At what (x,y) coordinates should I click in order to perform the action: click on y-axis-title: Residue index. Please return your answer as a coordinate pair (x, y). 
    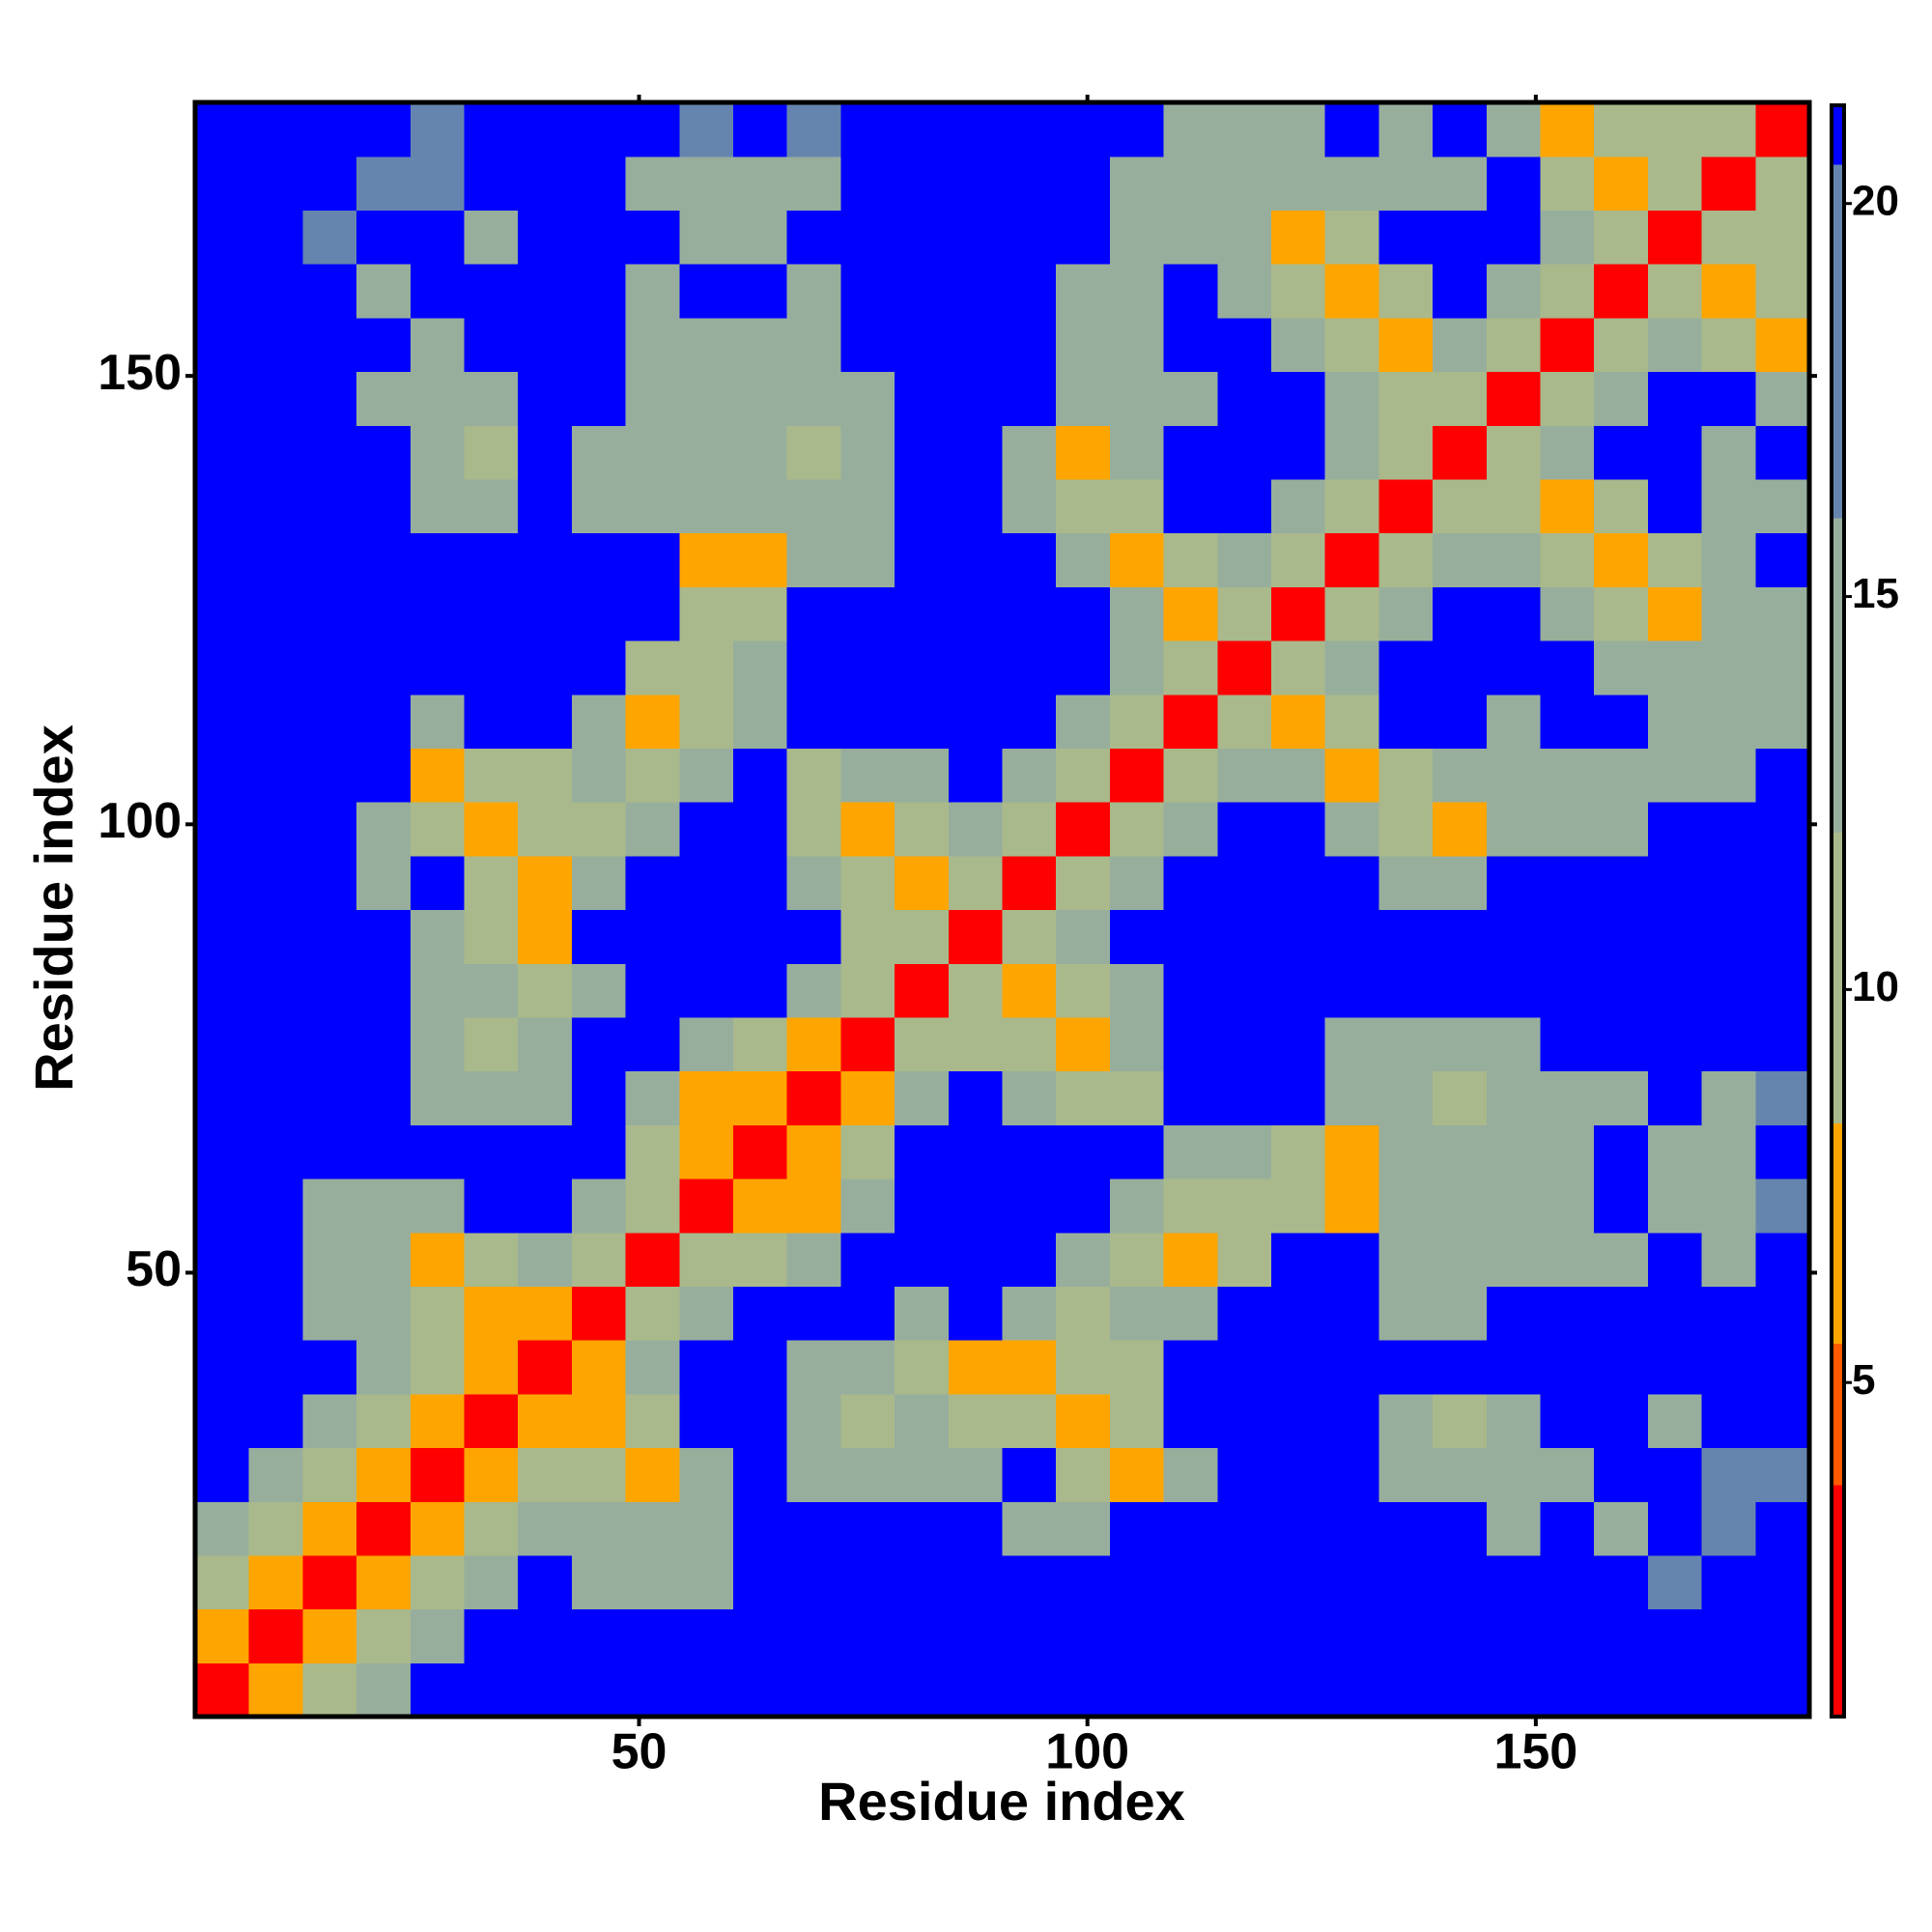
    Looking at the image, I should click on (53, 908).